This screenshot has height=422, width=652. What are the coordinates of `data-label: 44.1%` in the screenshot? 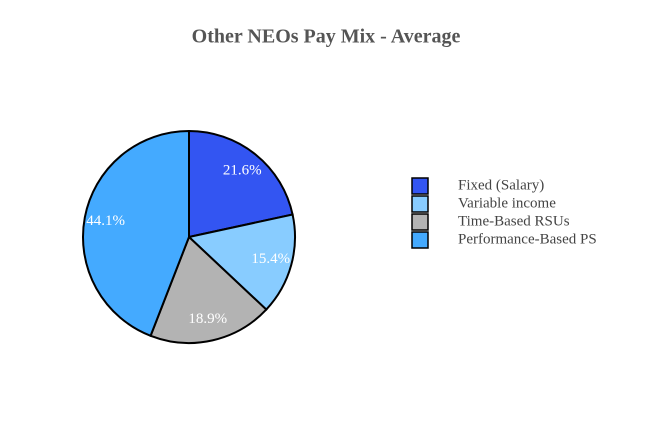 It's located at (105, 221).